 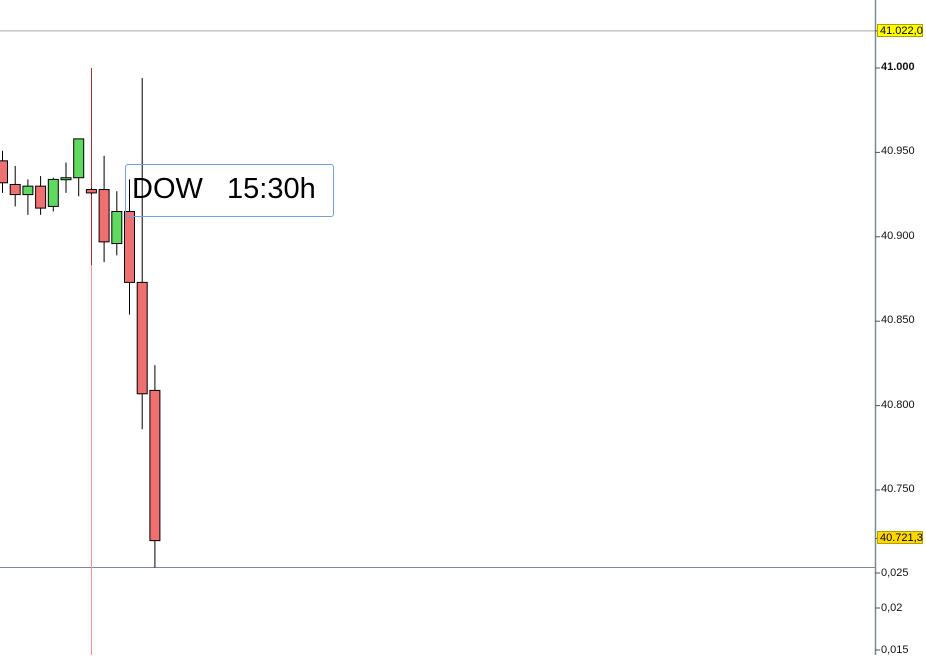 I want to click on lower-panel-tick-label: 0,015, so click(x=895, y=650).